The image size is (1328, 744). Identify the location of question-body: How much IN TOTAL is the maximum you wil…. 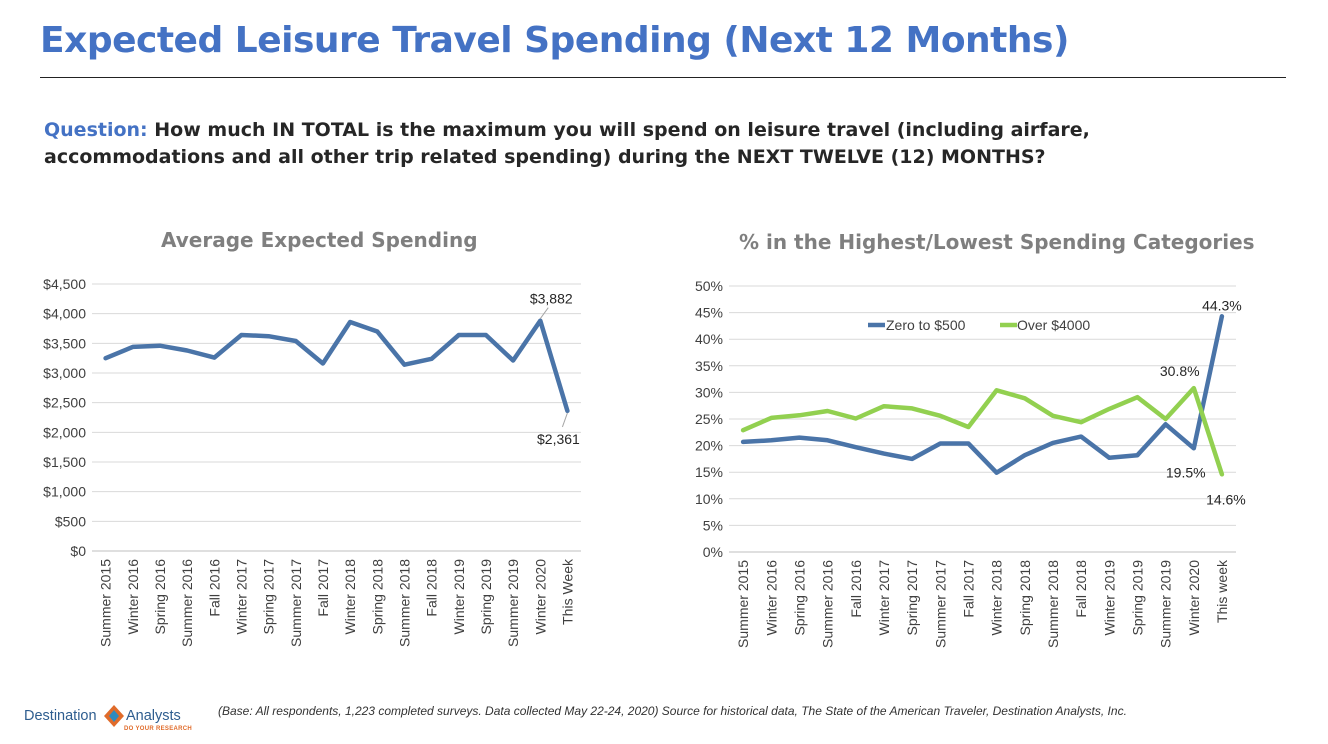
(567, 143).